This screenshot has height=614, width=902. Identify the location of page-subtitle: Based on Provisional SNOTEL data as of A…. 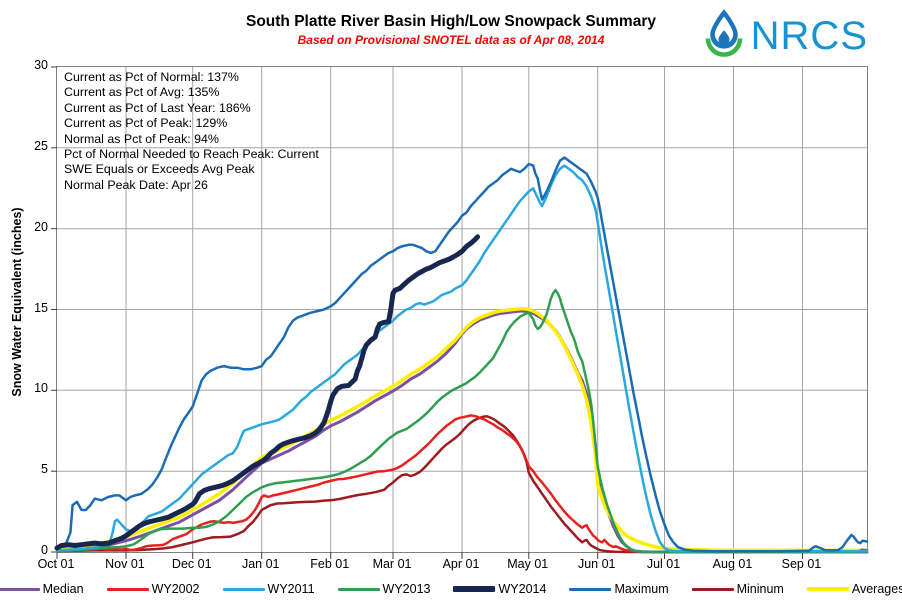
(451, 40).